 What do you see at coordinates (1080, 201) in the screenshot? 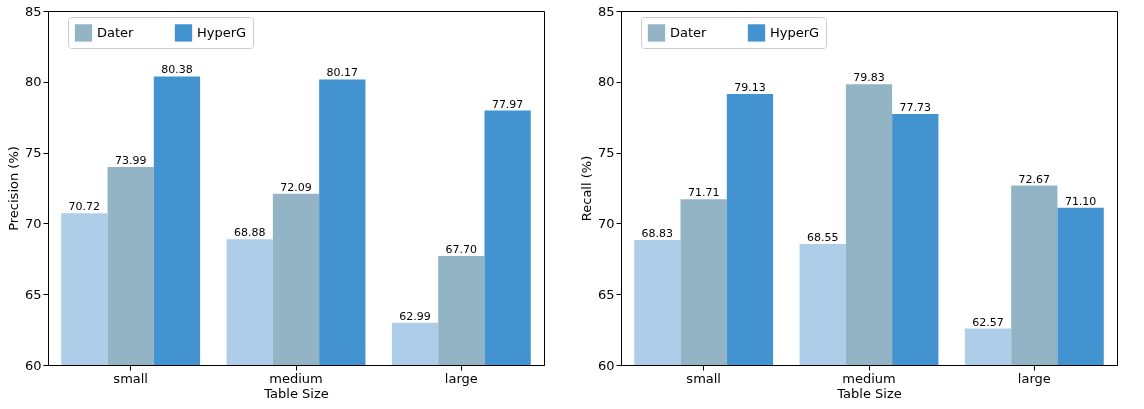
I see `data-label: 71.10` at bounding box center [1080, 201].